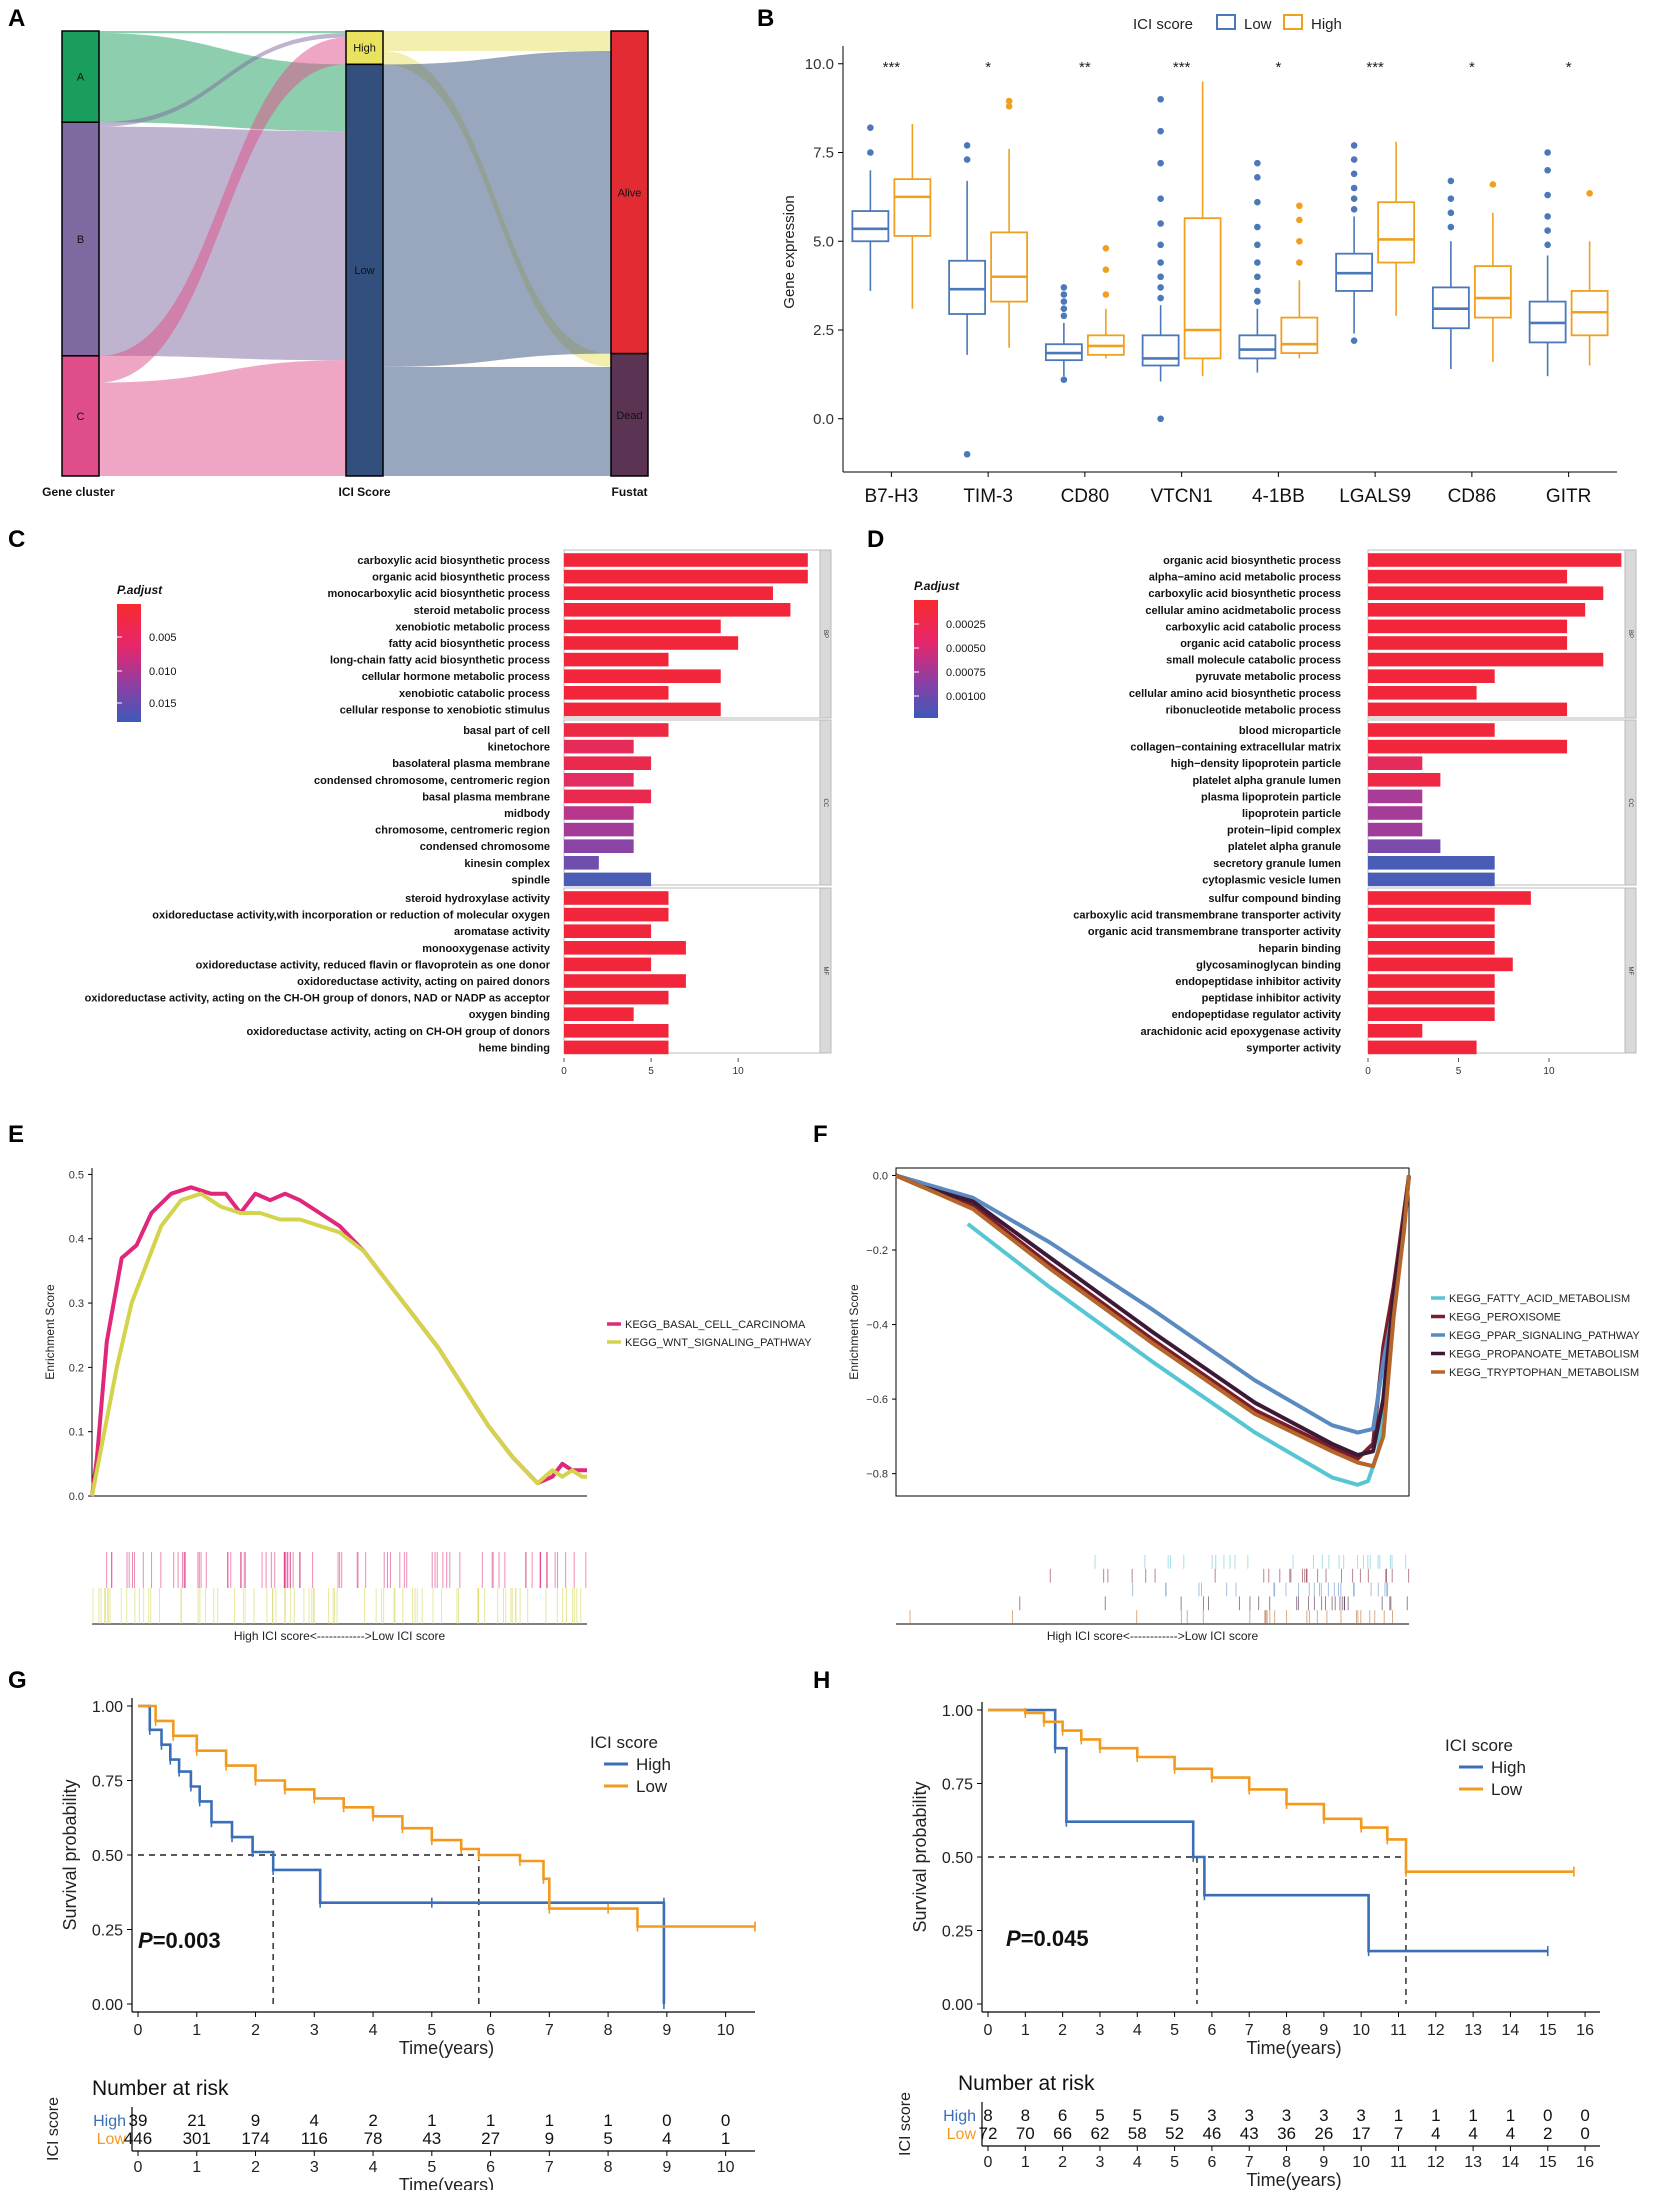 This screenshot has width=1654, height=2190. I want to click on km-x-tick-label-g-8: 8, so click(608, 2030).